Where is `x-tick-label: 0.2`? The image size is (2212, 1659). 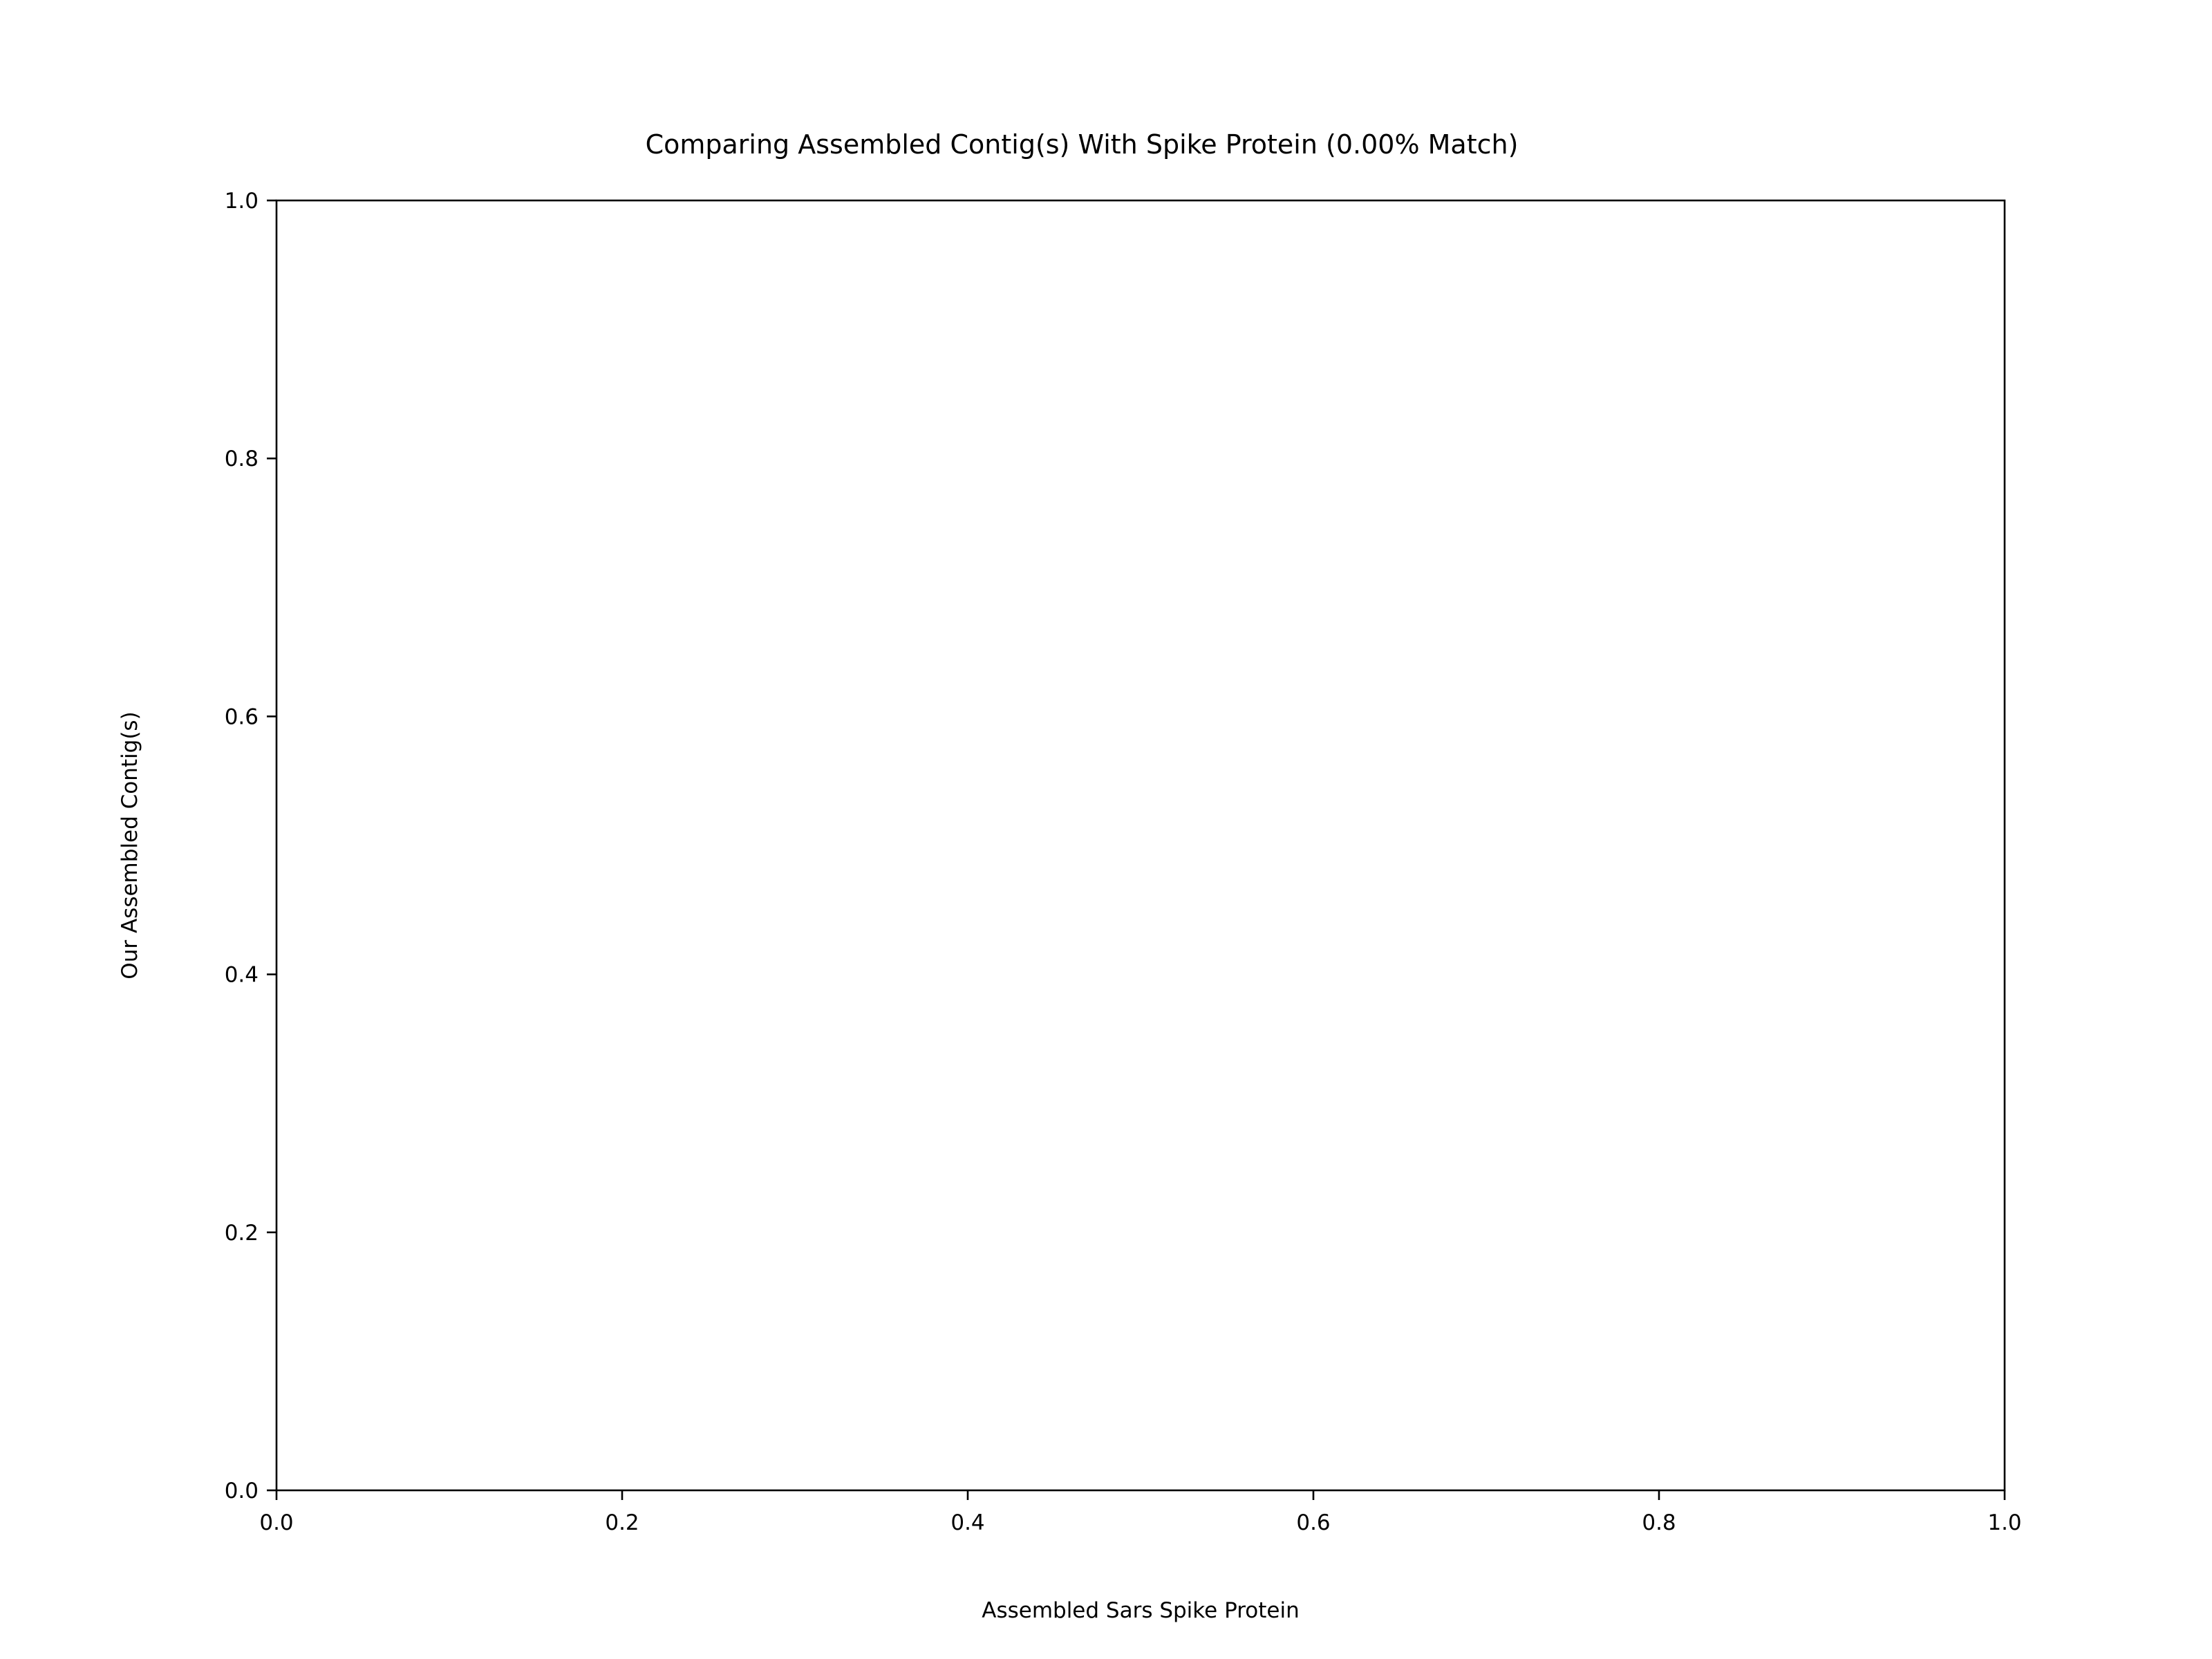 x-tick-label: 0.2 is located at coordinates (622, 1522).